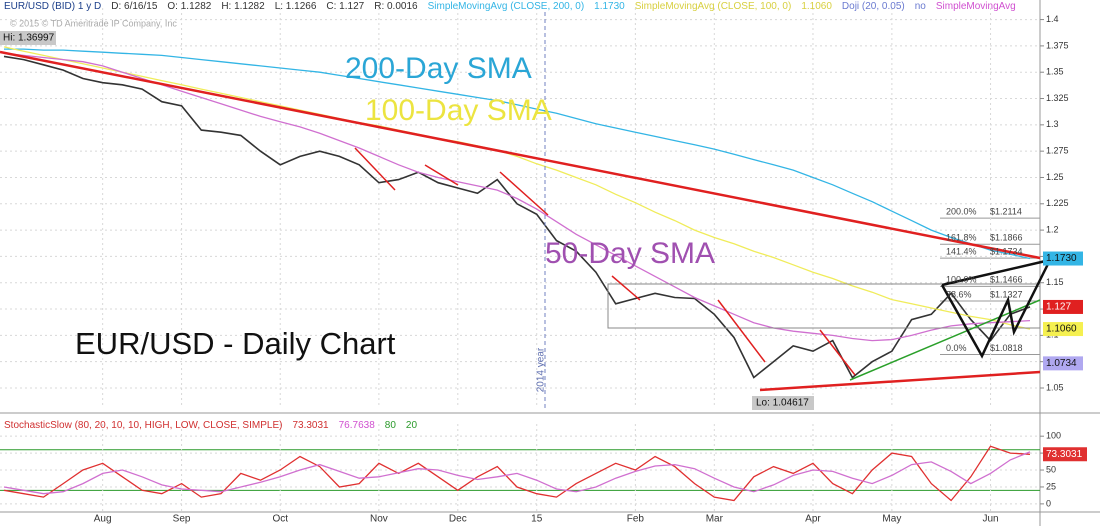 The width and height of the screenshot is (1100, 526). I want to click on header-item: SimpleMovingAvg (CLOSE, 100, 0), so click(713, 6).